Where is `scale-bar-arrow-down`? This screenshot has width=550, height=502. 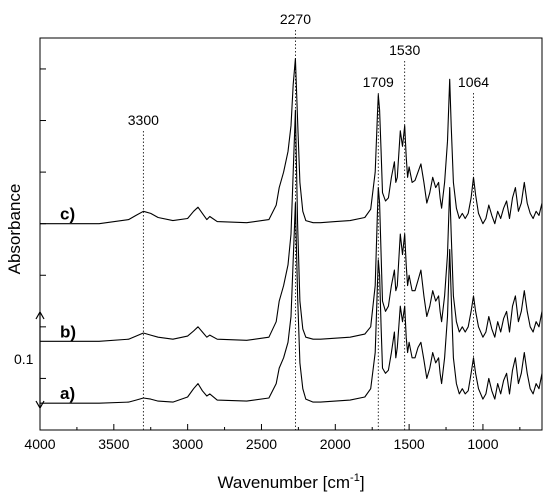
scale-bar-arrow-down is located at coordinates (40, 405).